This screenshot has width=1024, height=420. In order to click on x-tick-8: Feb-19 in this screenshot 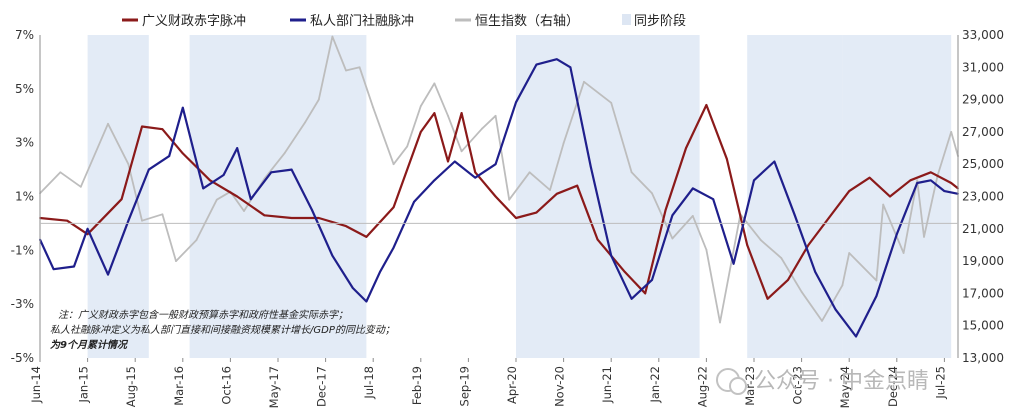, I will do `click(417, 385)`.